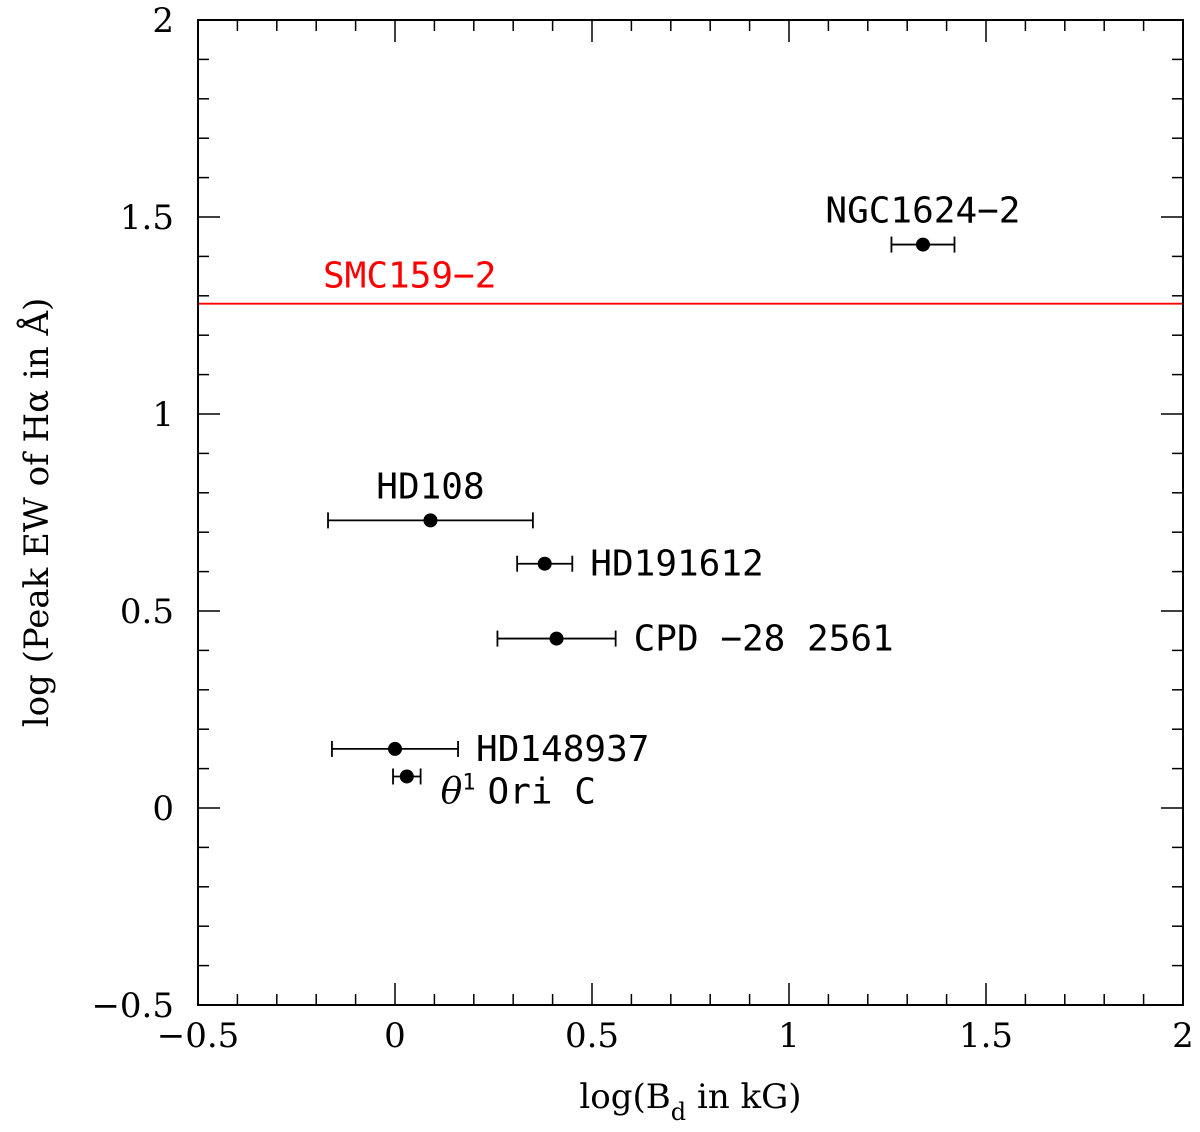 The width and height of the screenshot is (1200, 1132). What do you see at coordinates (986, 1036) in the screenshot?
I see `x-tick-label: 1.5` at bounding box center [986, 1036].